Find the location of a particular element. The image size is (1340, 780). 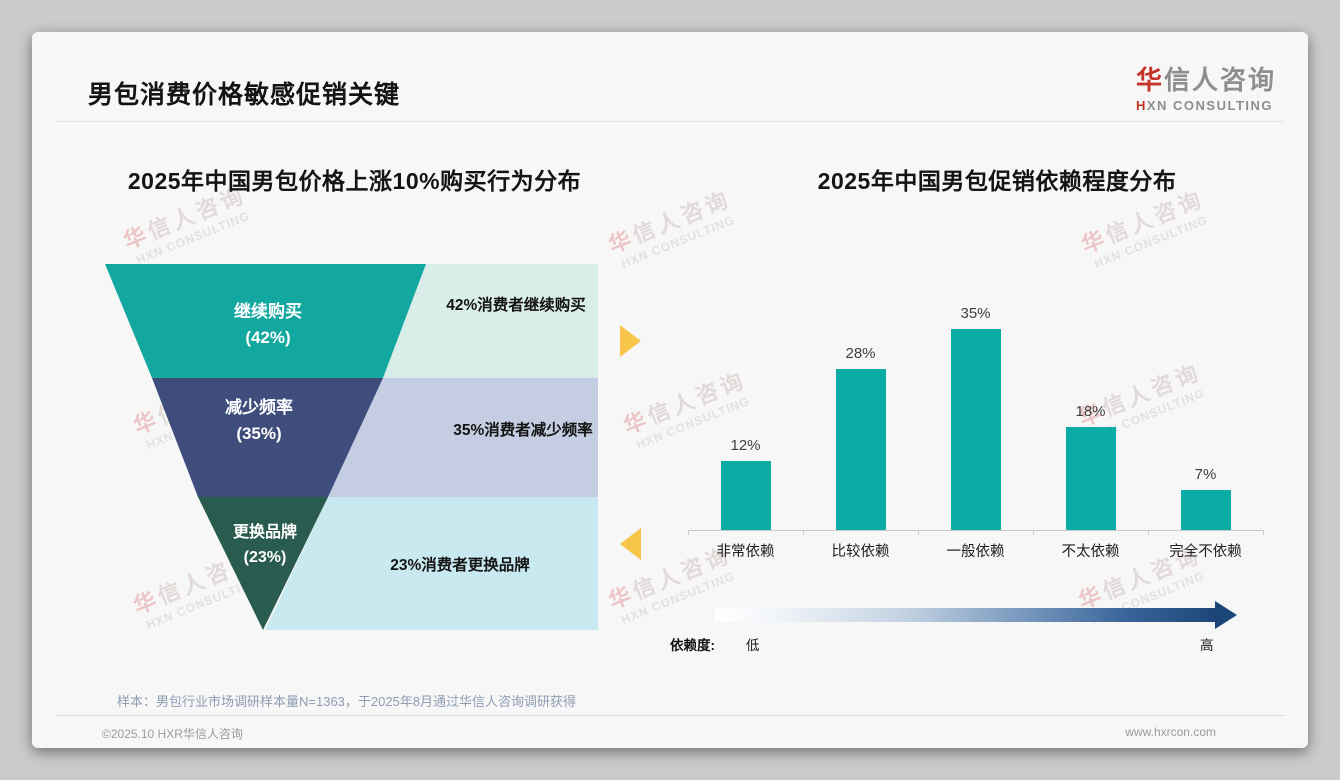

bar-value-label: 18% is located at coordinates (1090, 411).